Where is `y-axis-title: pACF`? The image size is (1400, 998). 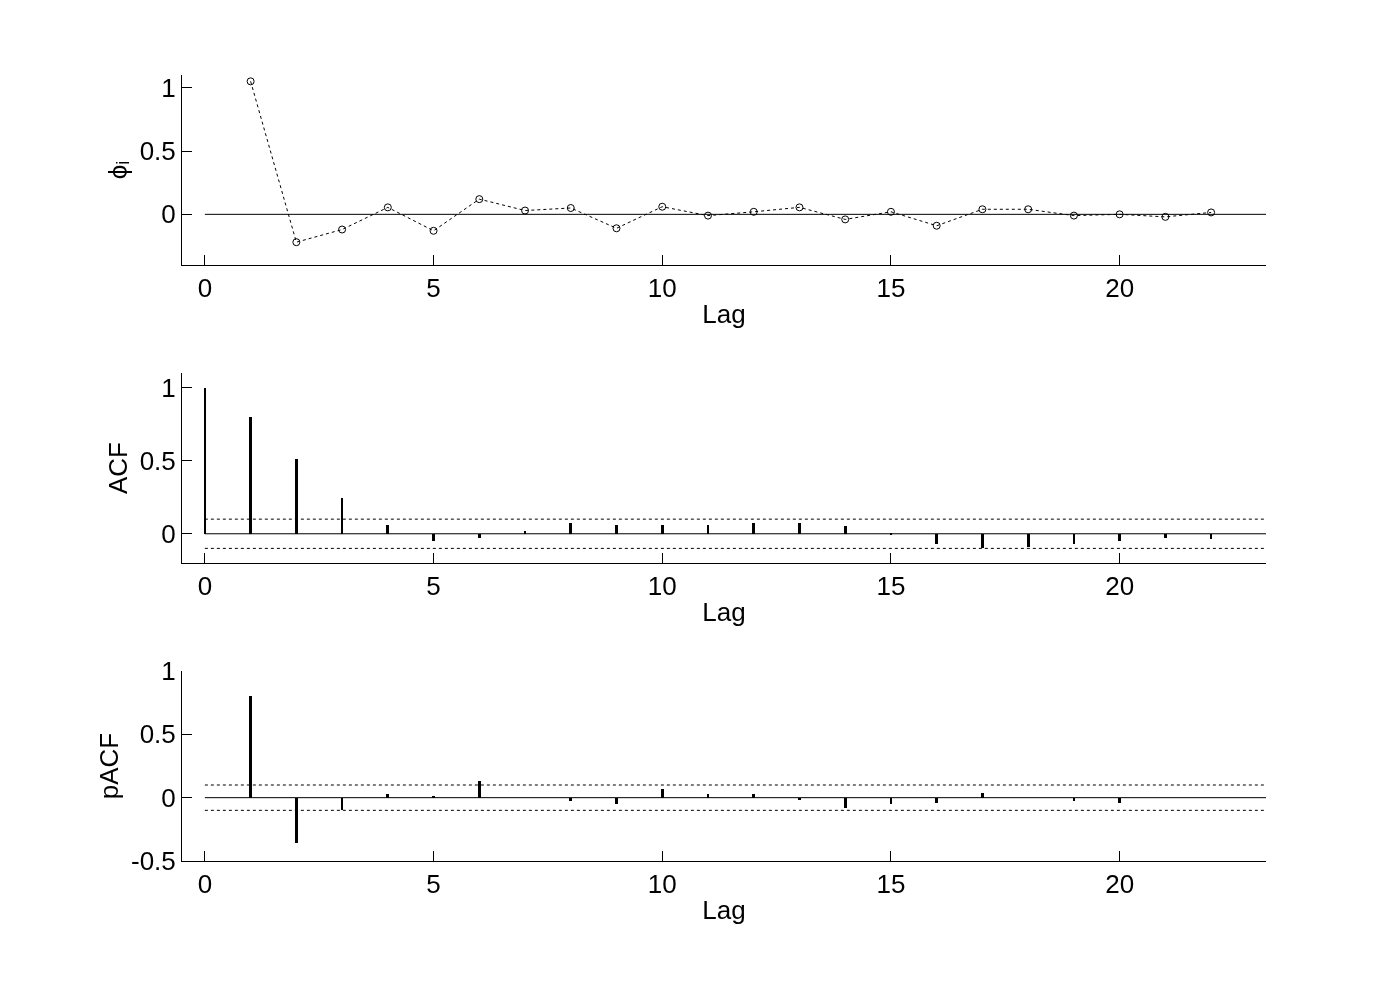
y-axis-title: pACF is located at coordinates (109, 766).